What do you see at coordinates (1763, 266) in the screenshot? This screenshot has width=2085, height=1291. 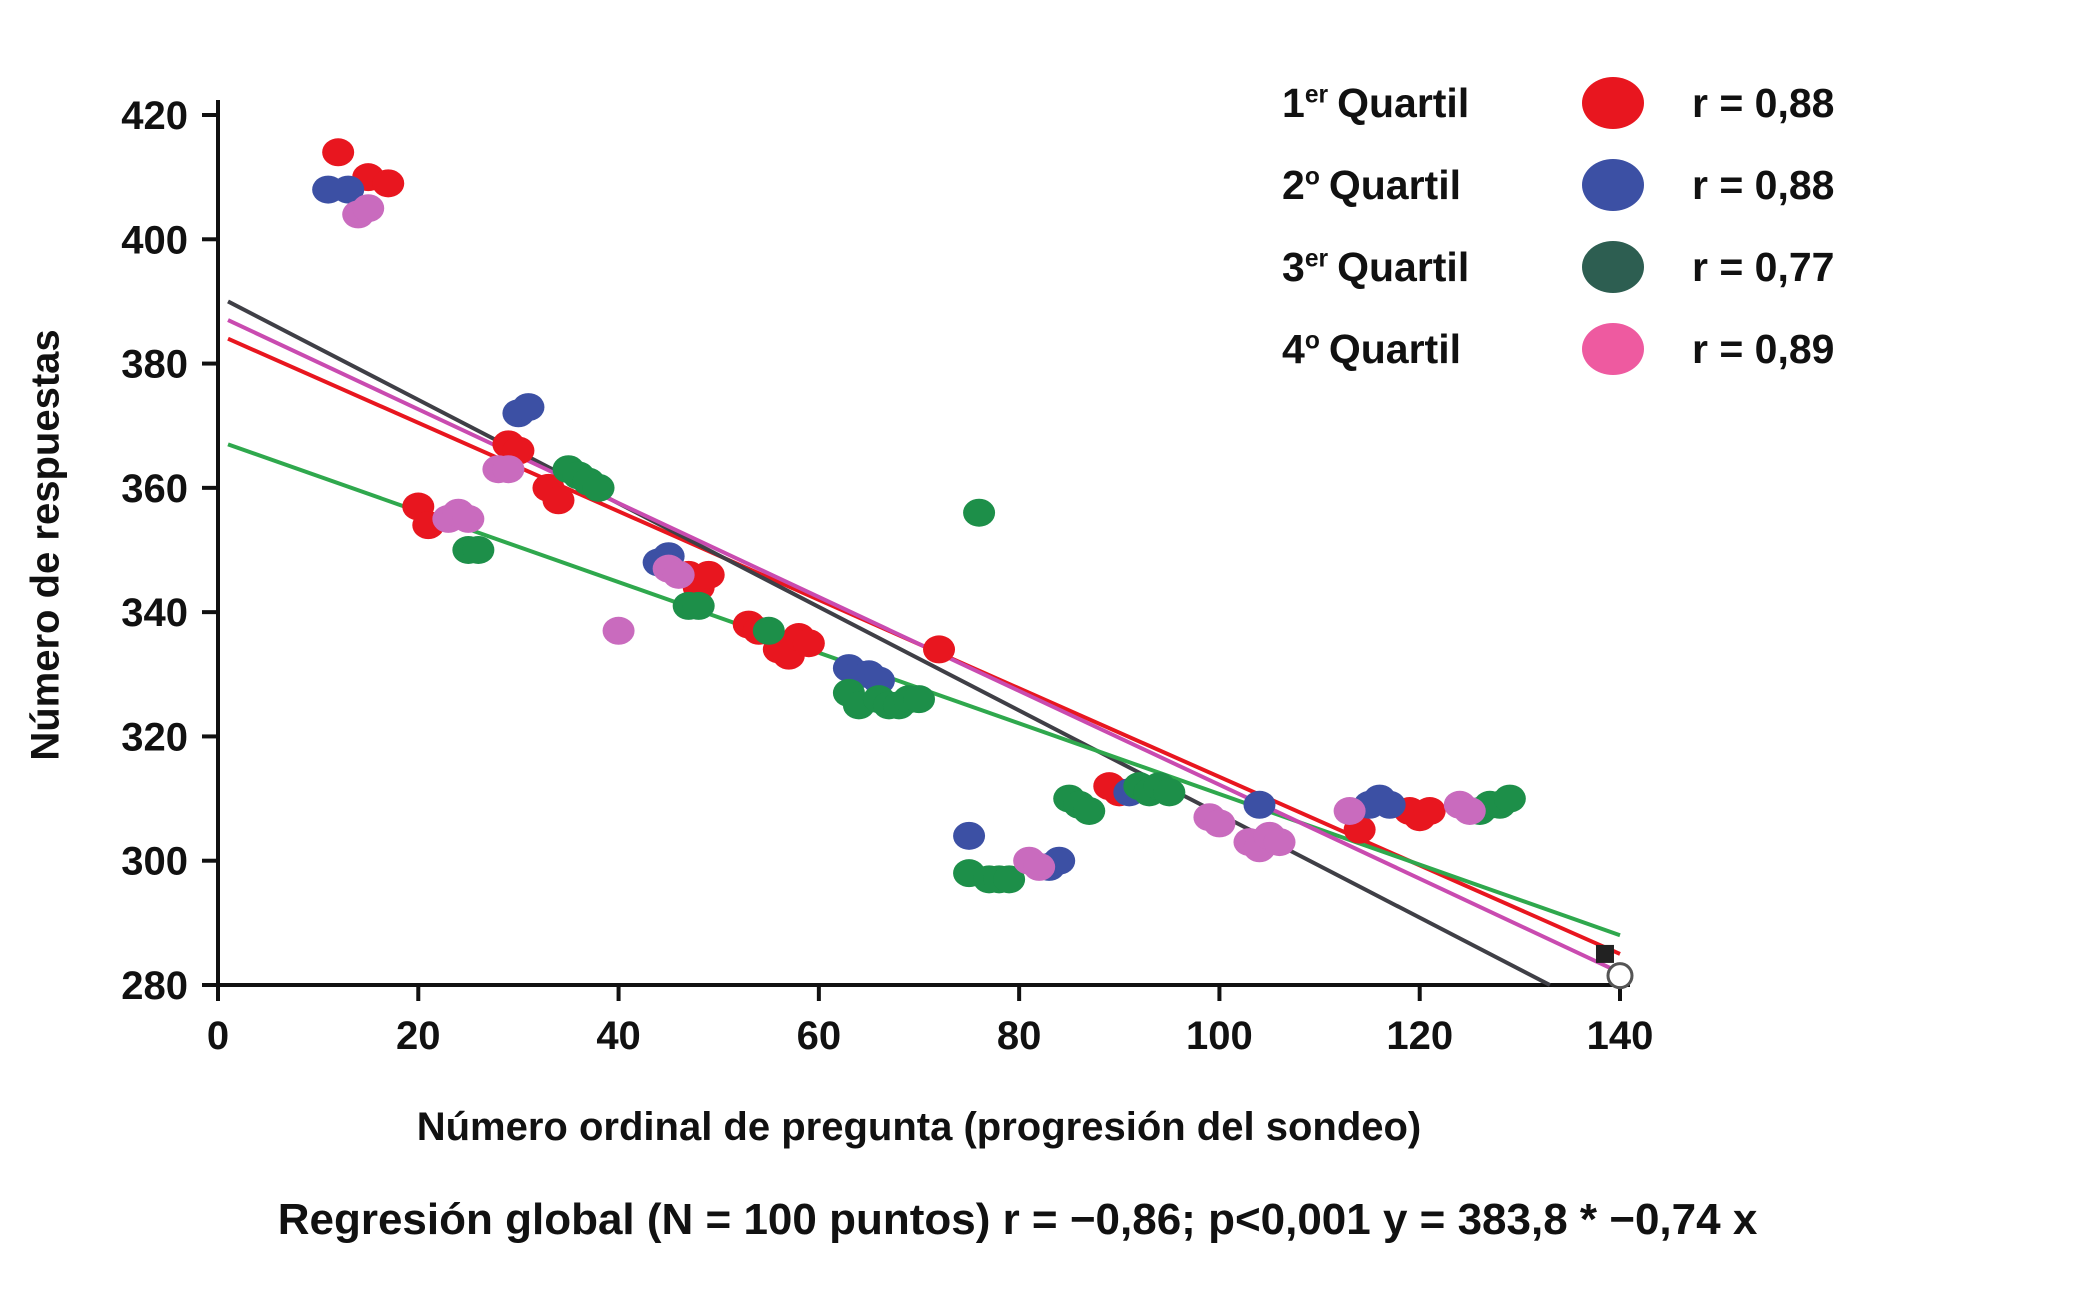 I see `legend-r-q3: r = 0,77` at bounding box center [1763, 266].